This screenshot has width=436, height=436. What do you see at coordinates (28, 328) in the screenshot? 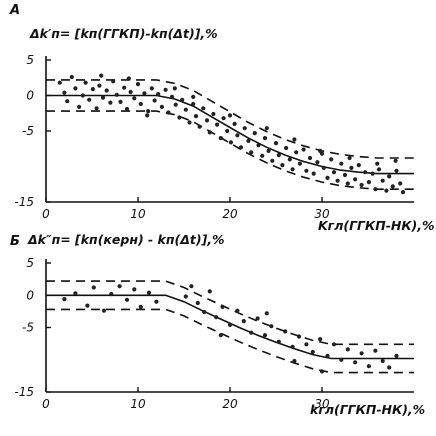
I see `y-tick-label: -5` at bounding box center [28, 328].